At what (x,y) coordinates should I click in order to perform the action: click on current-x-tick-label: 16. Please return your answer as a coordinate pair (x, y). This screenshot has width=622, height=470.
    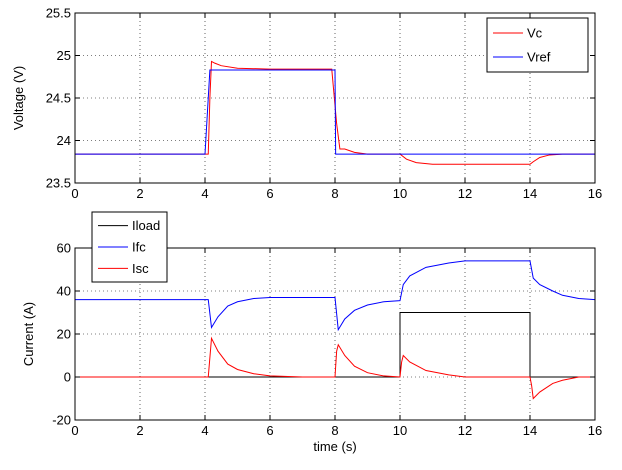
    Looking at the image, I should click on (595, 430).